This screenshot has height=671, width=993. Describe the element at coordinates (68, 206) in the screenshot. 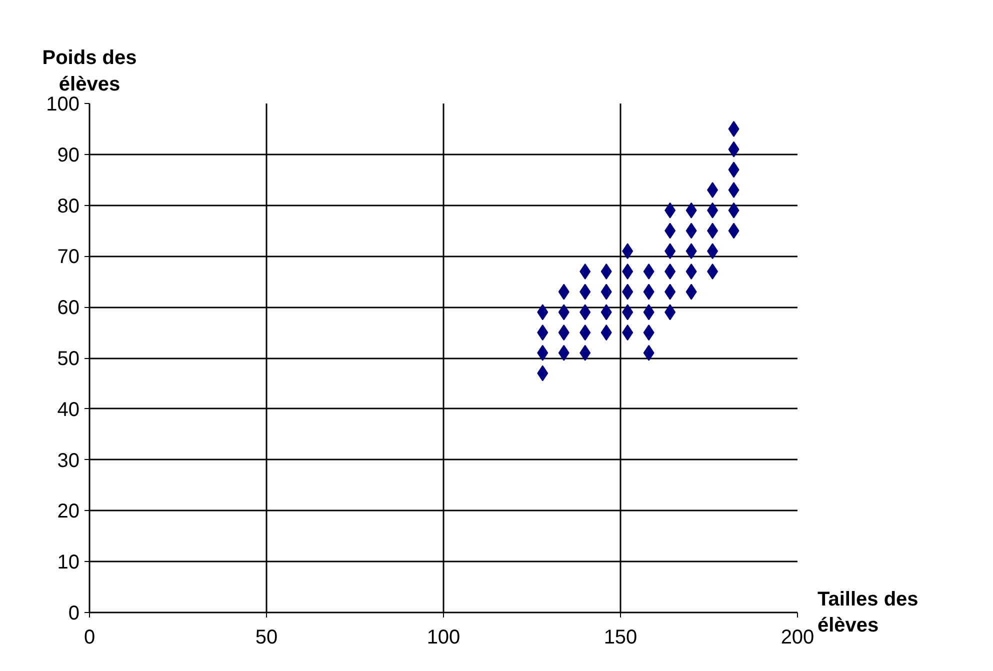

I see `y-tick-label: 80` at that location.